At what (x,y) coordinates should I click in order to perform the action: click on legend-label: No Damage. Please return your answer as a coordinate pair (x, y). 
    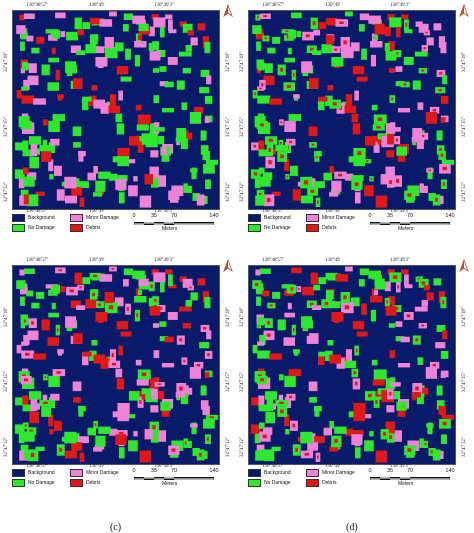
    Looking at the image, I should click on (41, 227).